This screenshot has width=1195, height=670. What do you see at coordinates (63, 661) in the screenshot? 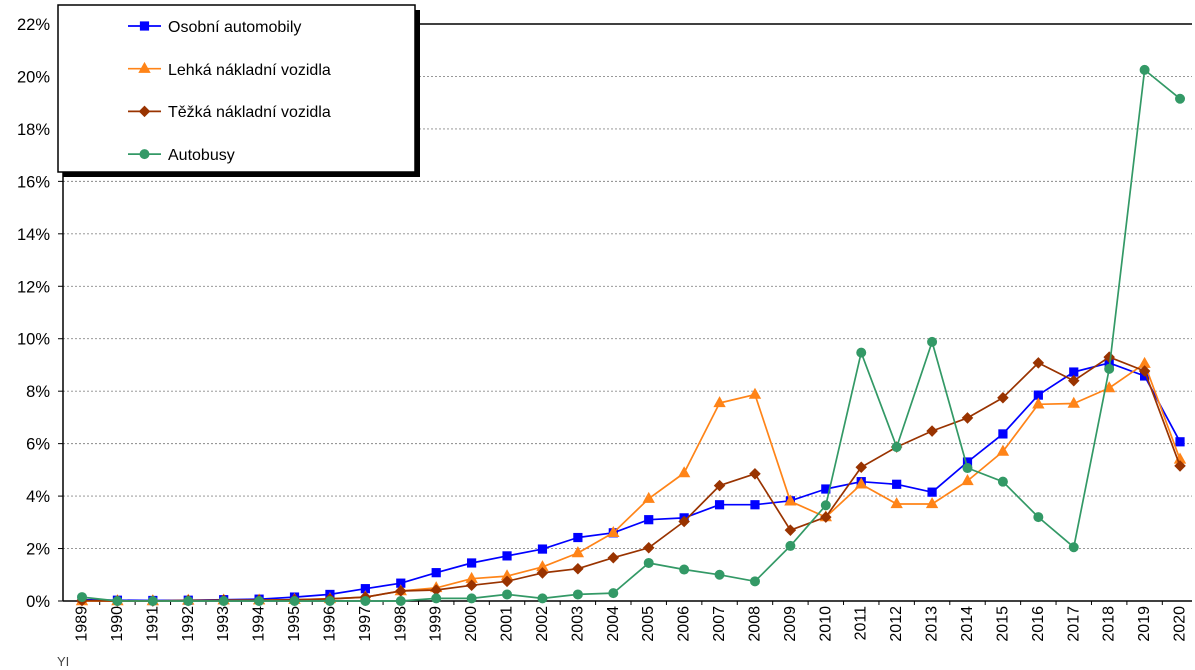
I see `footnote: YI` at bounding box center [63, 661].